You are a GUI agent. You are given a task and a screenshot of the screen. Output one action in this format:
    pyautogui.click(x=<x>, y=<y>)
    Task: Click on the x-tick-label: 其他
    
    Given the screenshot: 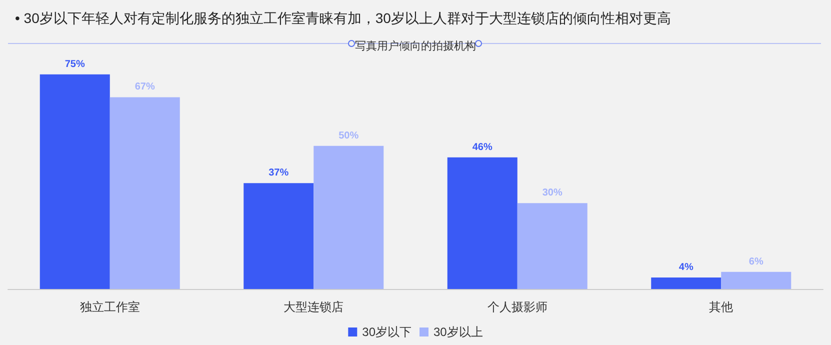 What is the action you would take?
    pyautogui.click(x=721, y=307)
    